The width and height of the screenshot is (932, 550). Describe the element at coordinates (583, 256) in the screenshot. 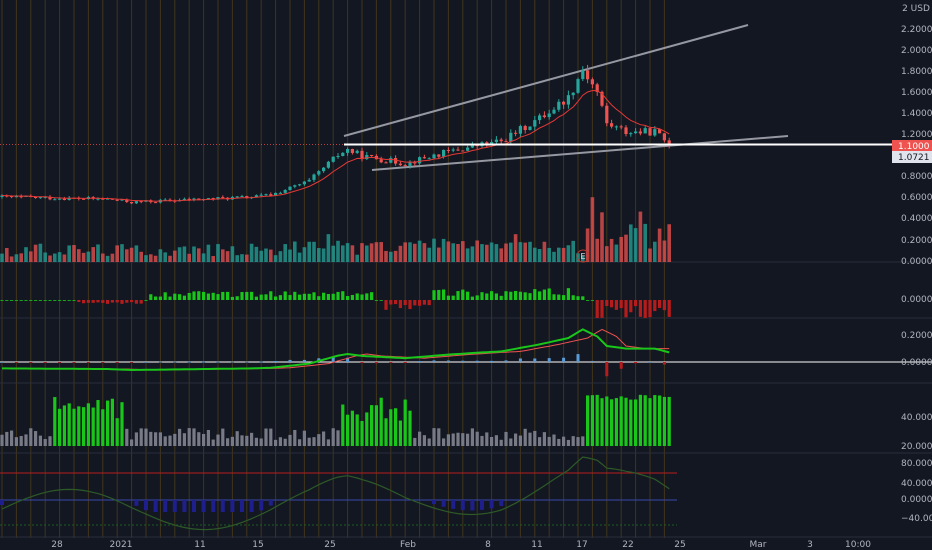

I see `earnings-marker` at that location.